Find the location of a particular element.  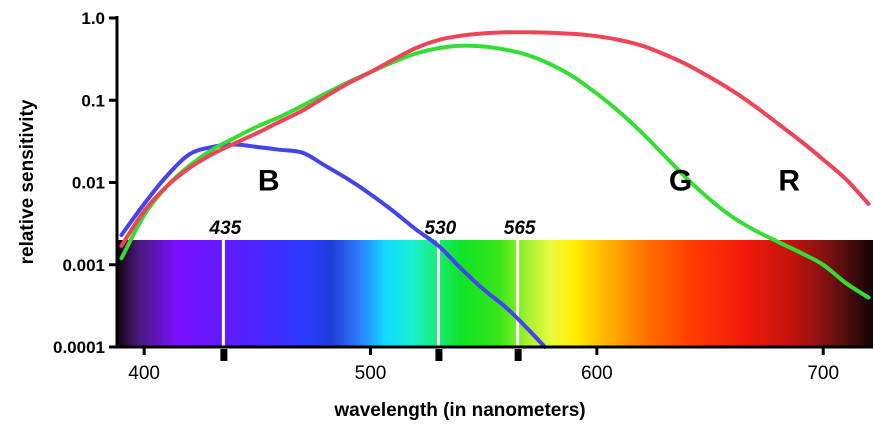

y-tick-label: 0.0001 is located at coordinates (79, 347).